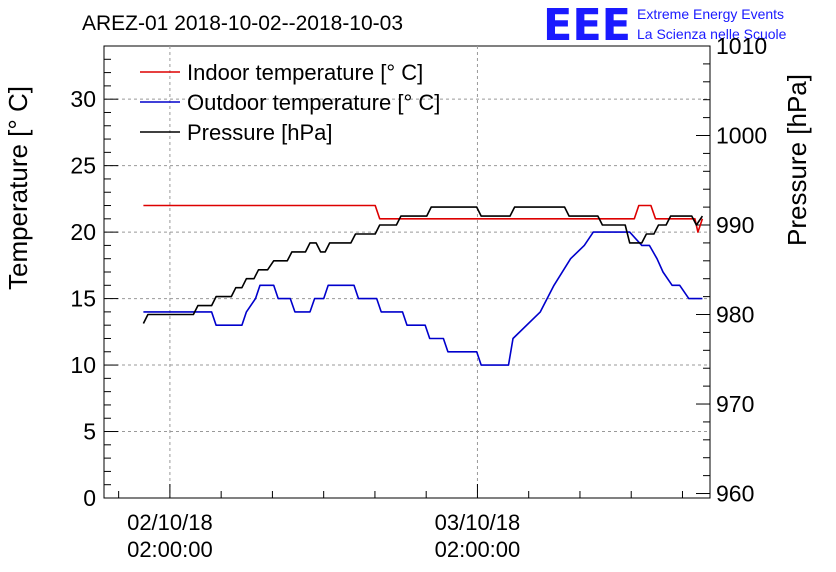  I want to click on series-line-pressure, so click(423, 265).